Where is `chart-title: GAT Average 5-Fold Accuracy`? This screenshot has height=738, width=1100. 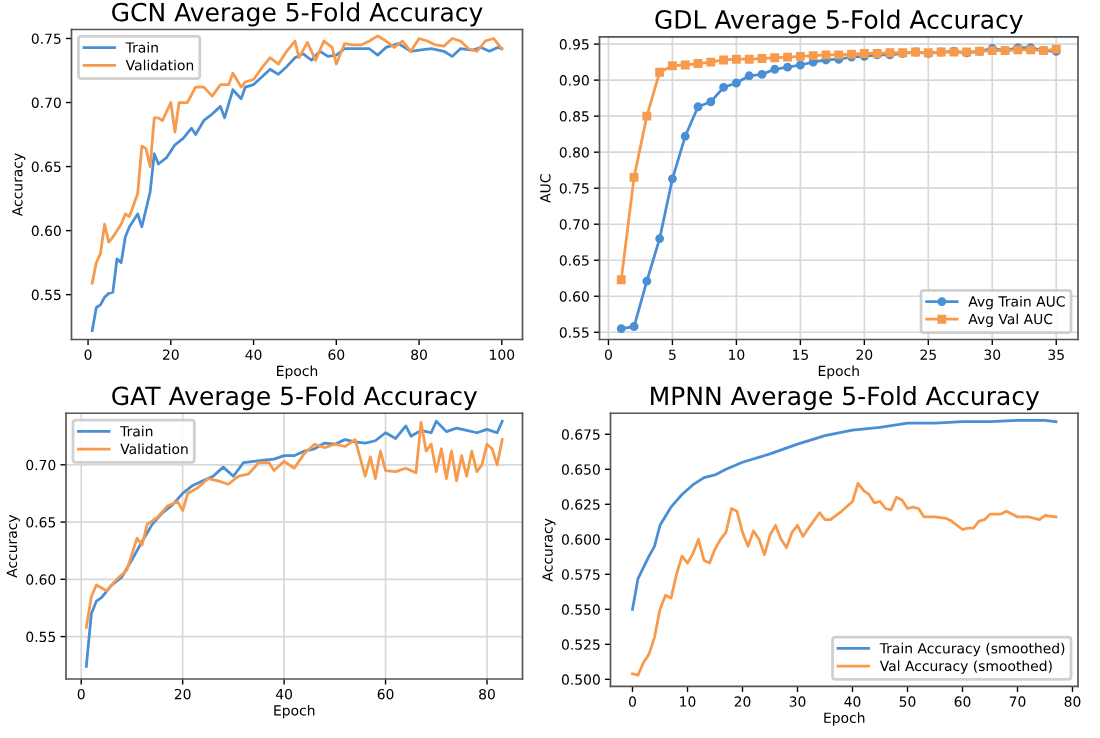
chart-title: GAT Average 5-Fold Accuracy is located at coordinates (294, 398).